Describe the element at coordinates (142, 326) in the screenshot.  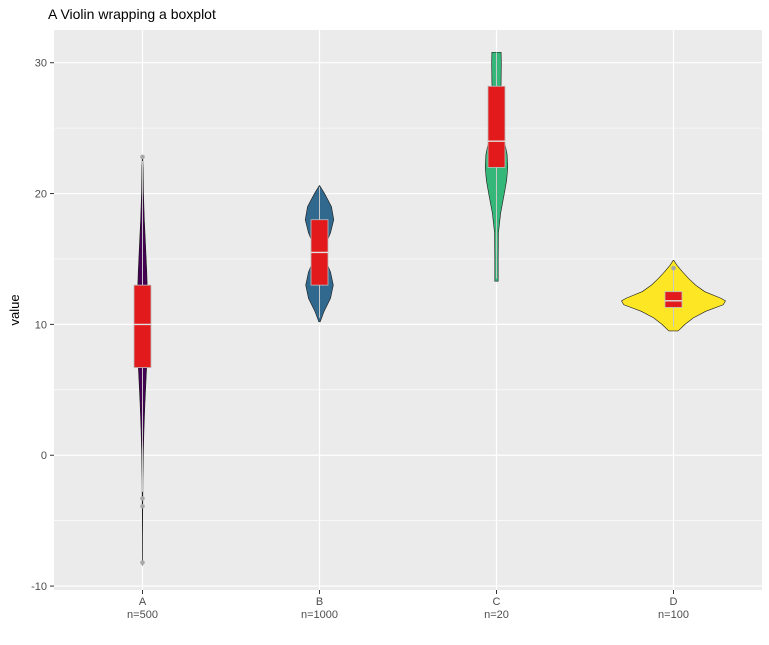
I see `box-A` at that location.